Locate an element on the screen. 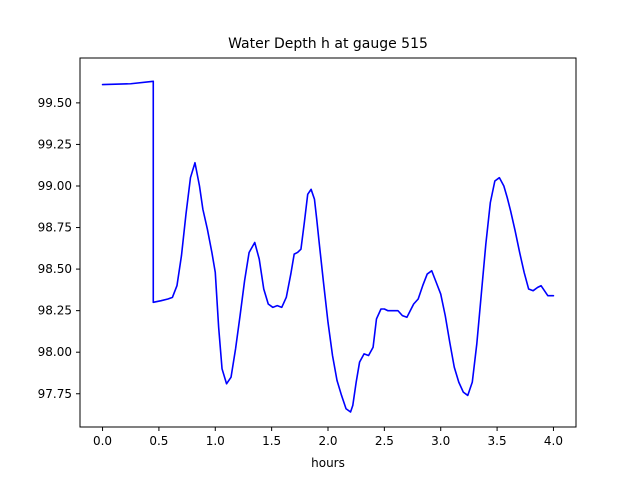  x-tick-label: 2.0 is located at coordinates (327, 441).